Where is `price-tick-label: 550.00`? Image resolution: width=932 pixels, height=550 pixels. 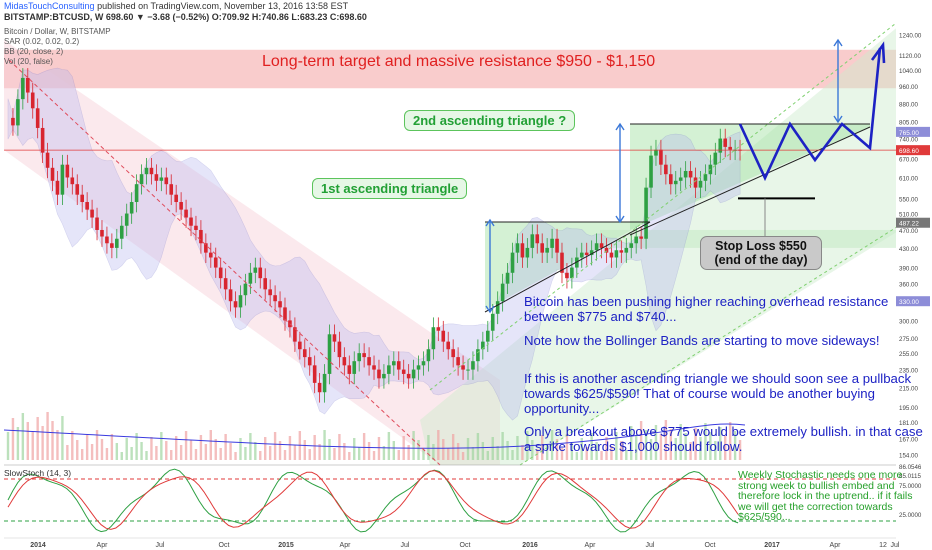
price-tick-label: 550.00 is located at coordinates (908, 199).